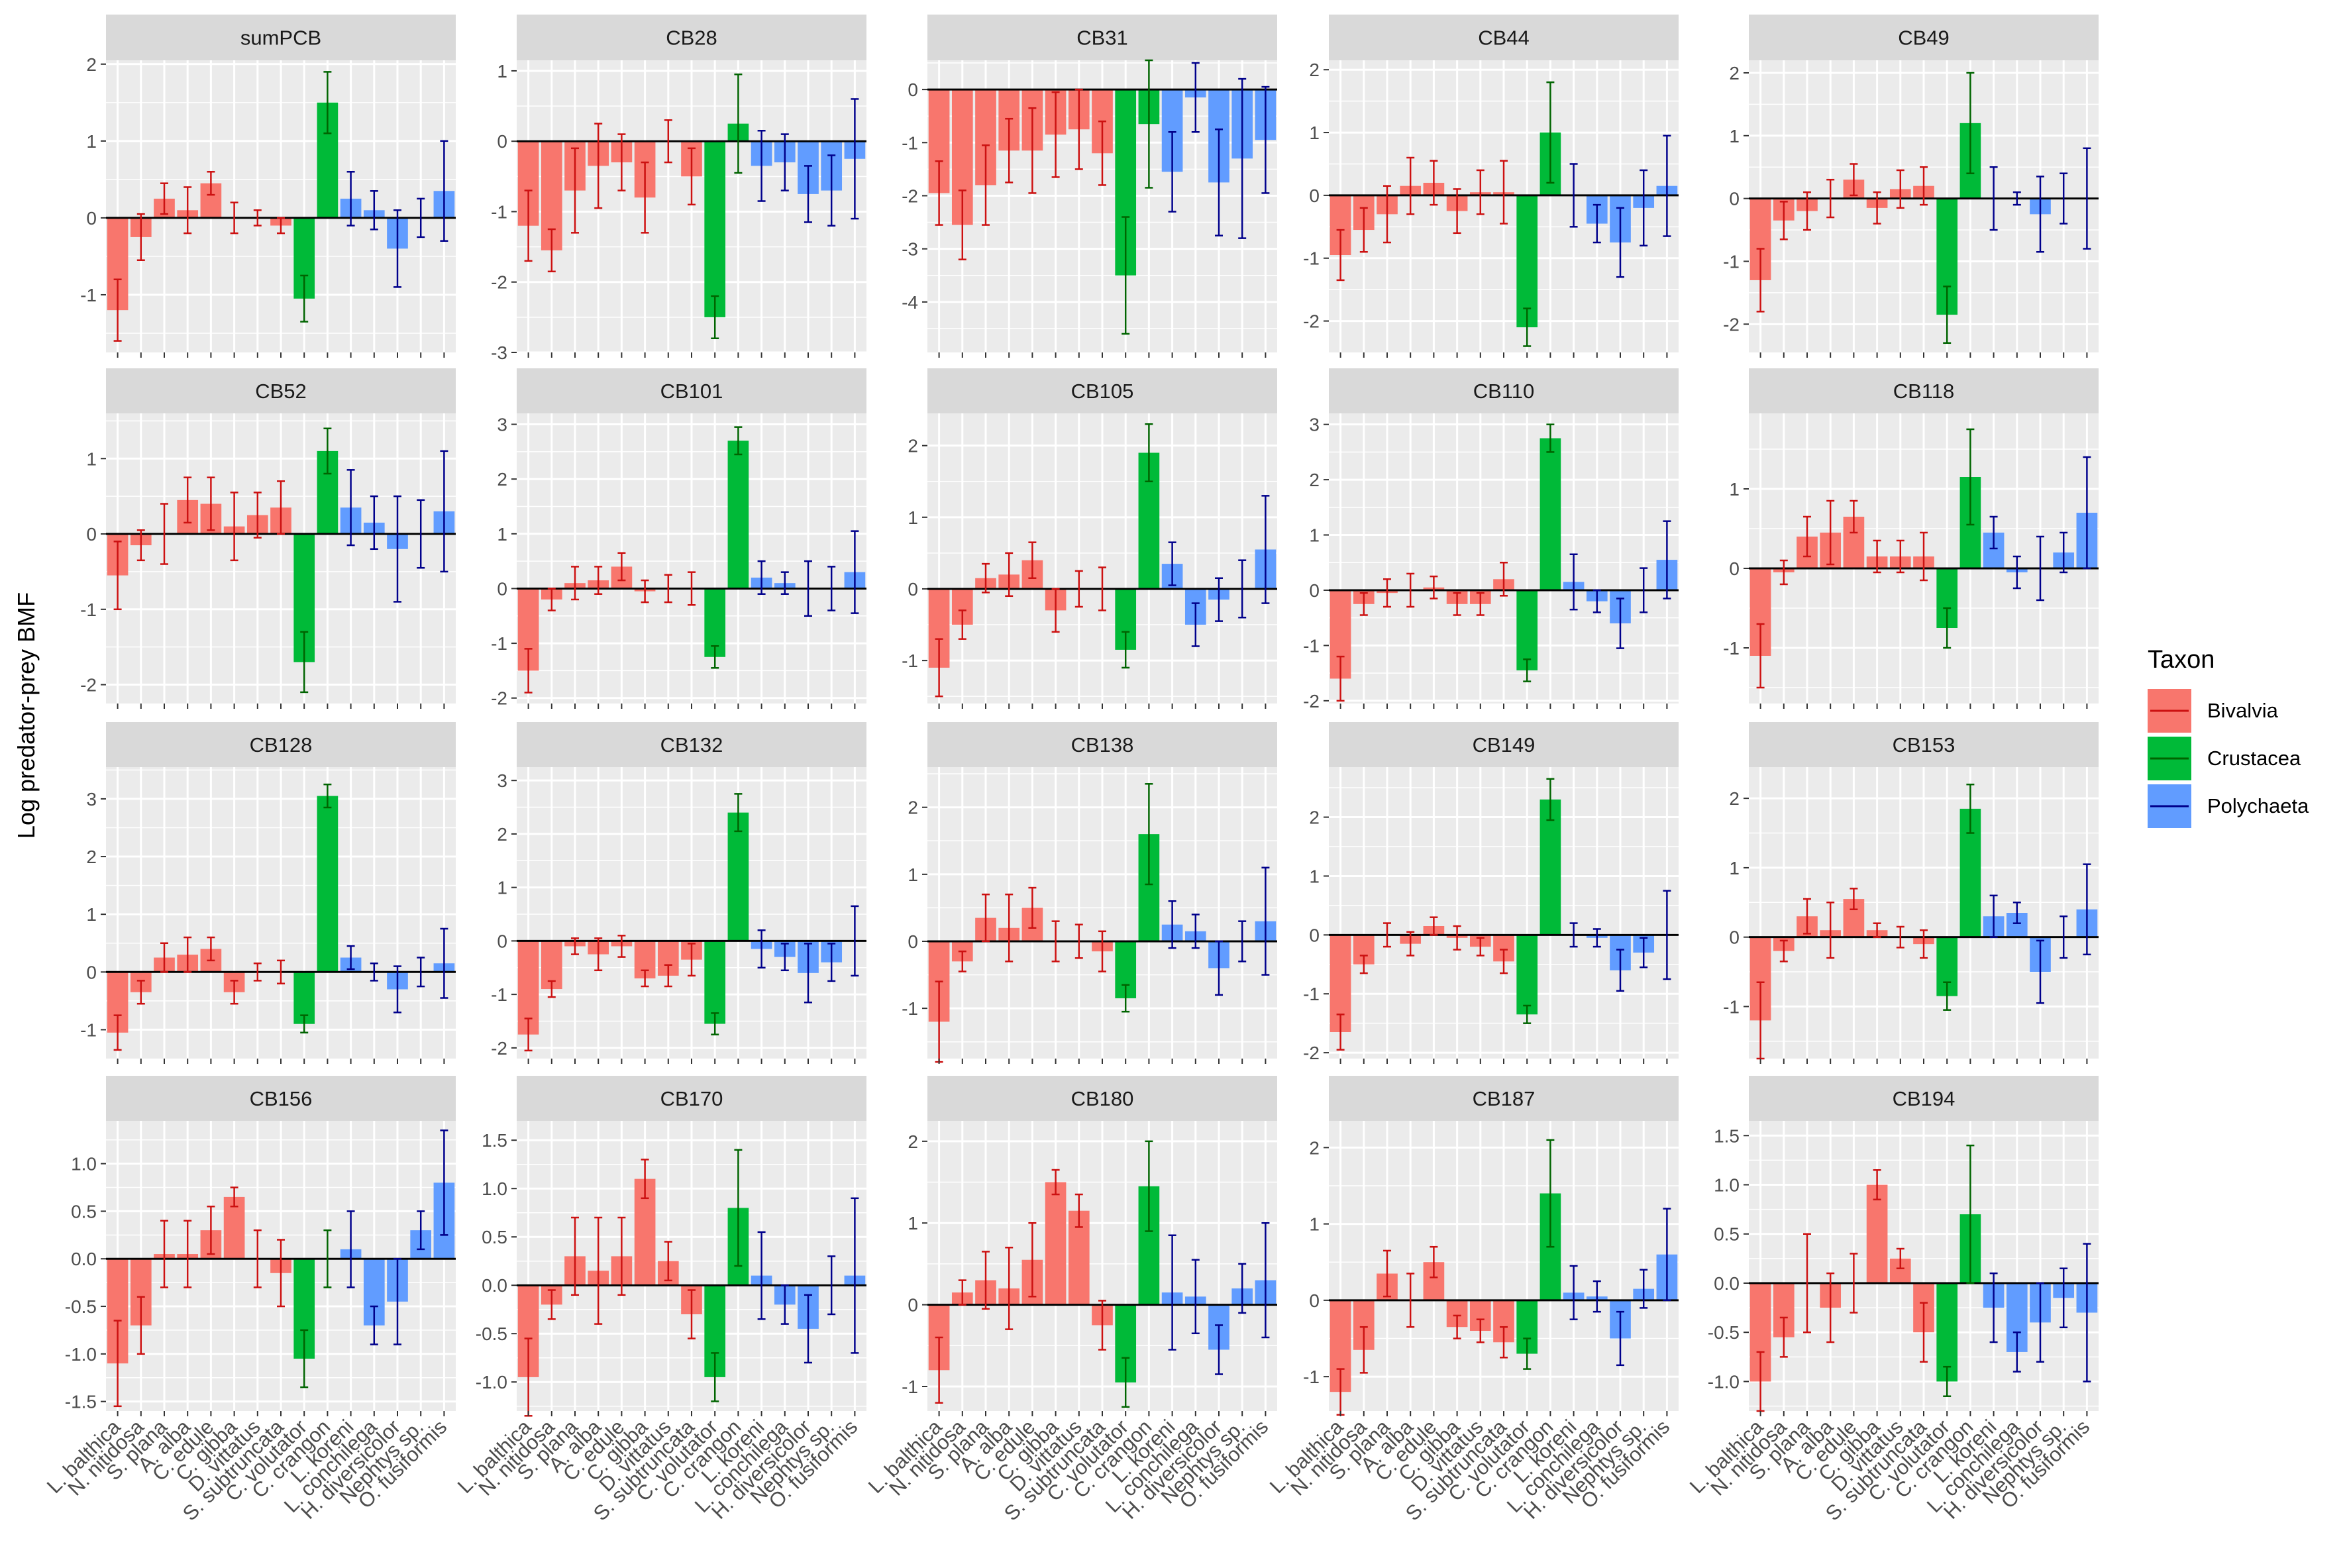 The width and height of the screenshot is (2347, 1568). Describe the element at coordinates (910, 249) in the screenshot. I see `y-tick-label: -3` at that location.